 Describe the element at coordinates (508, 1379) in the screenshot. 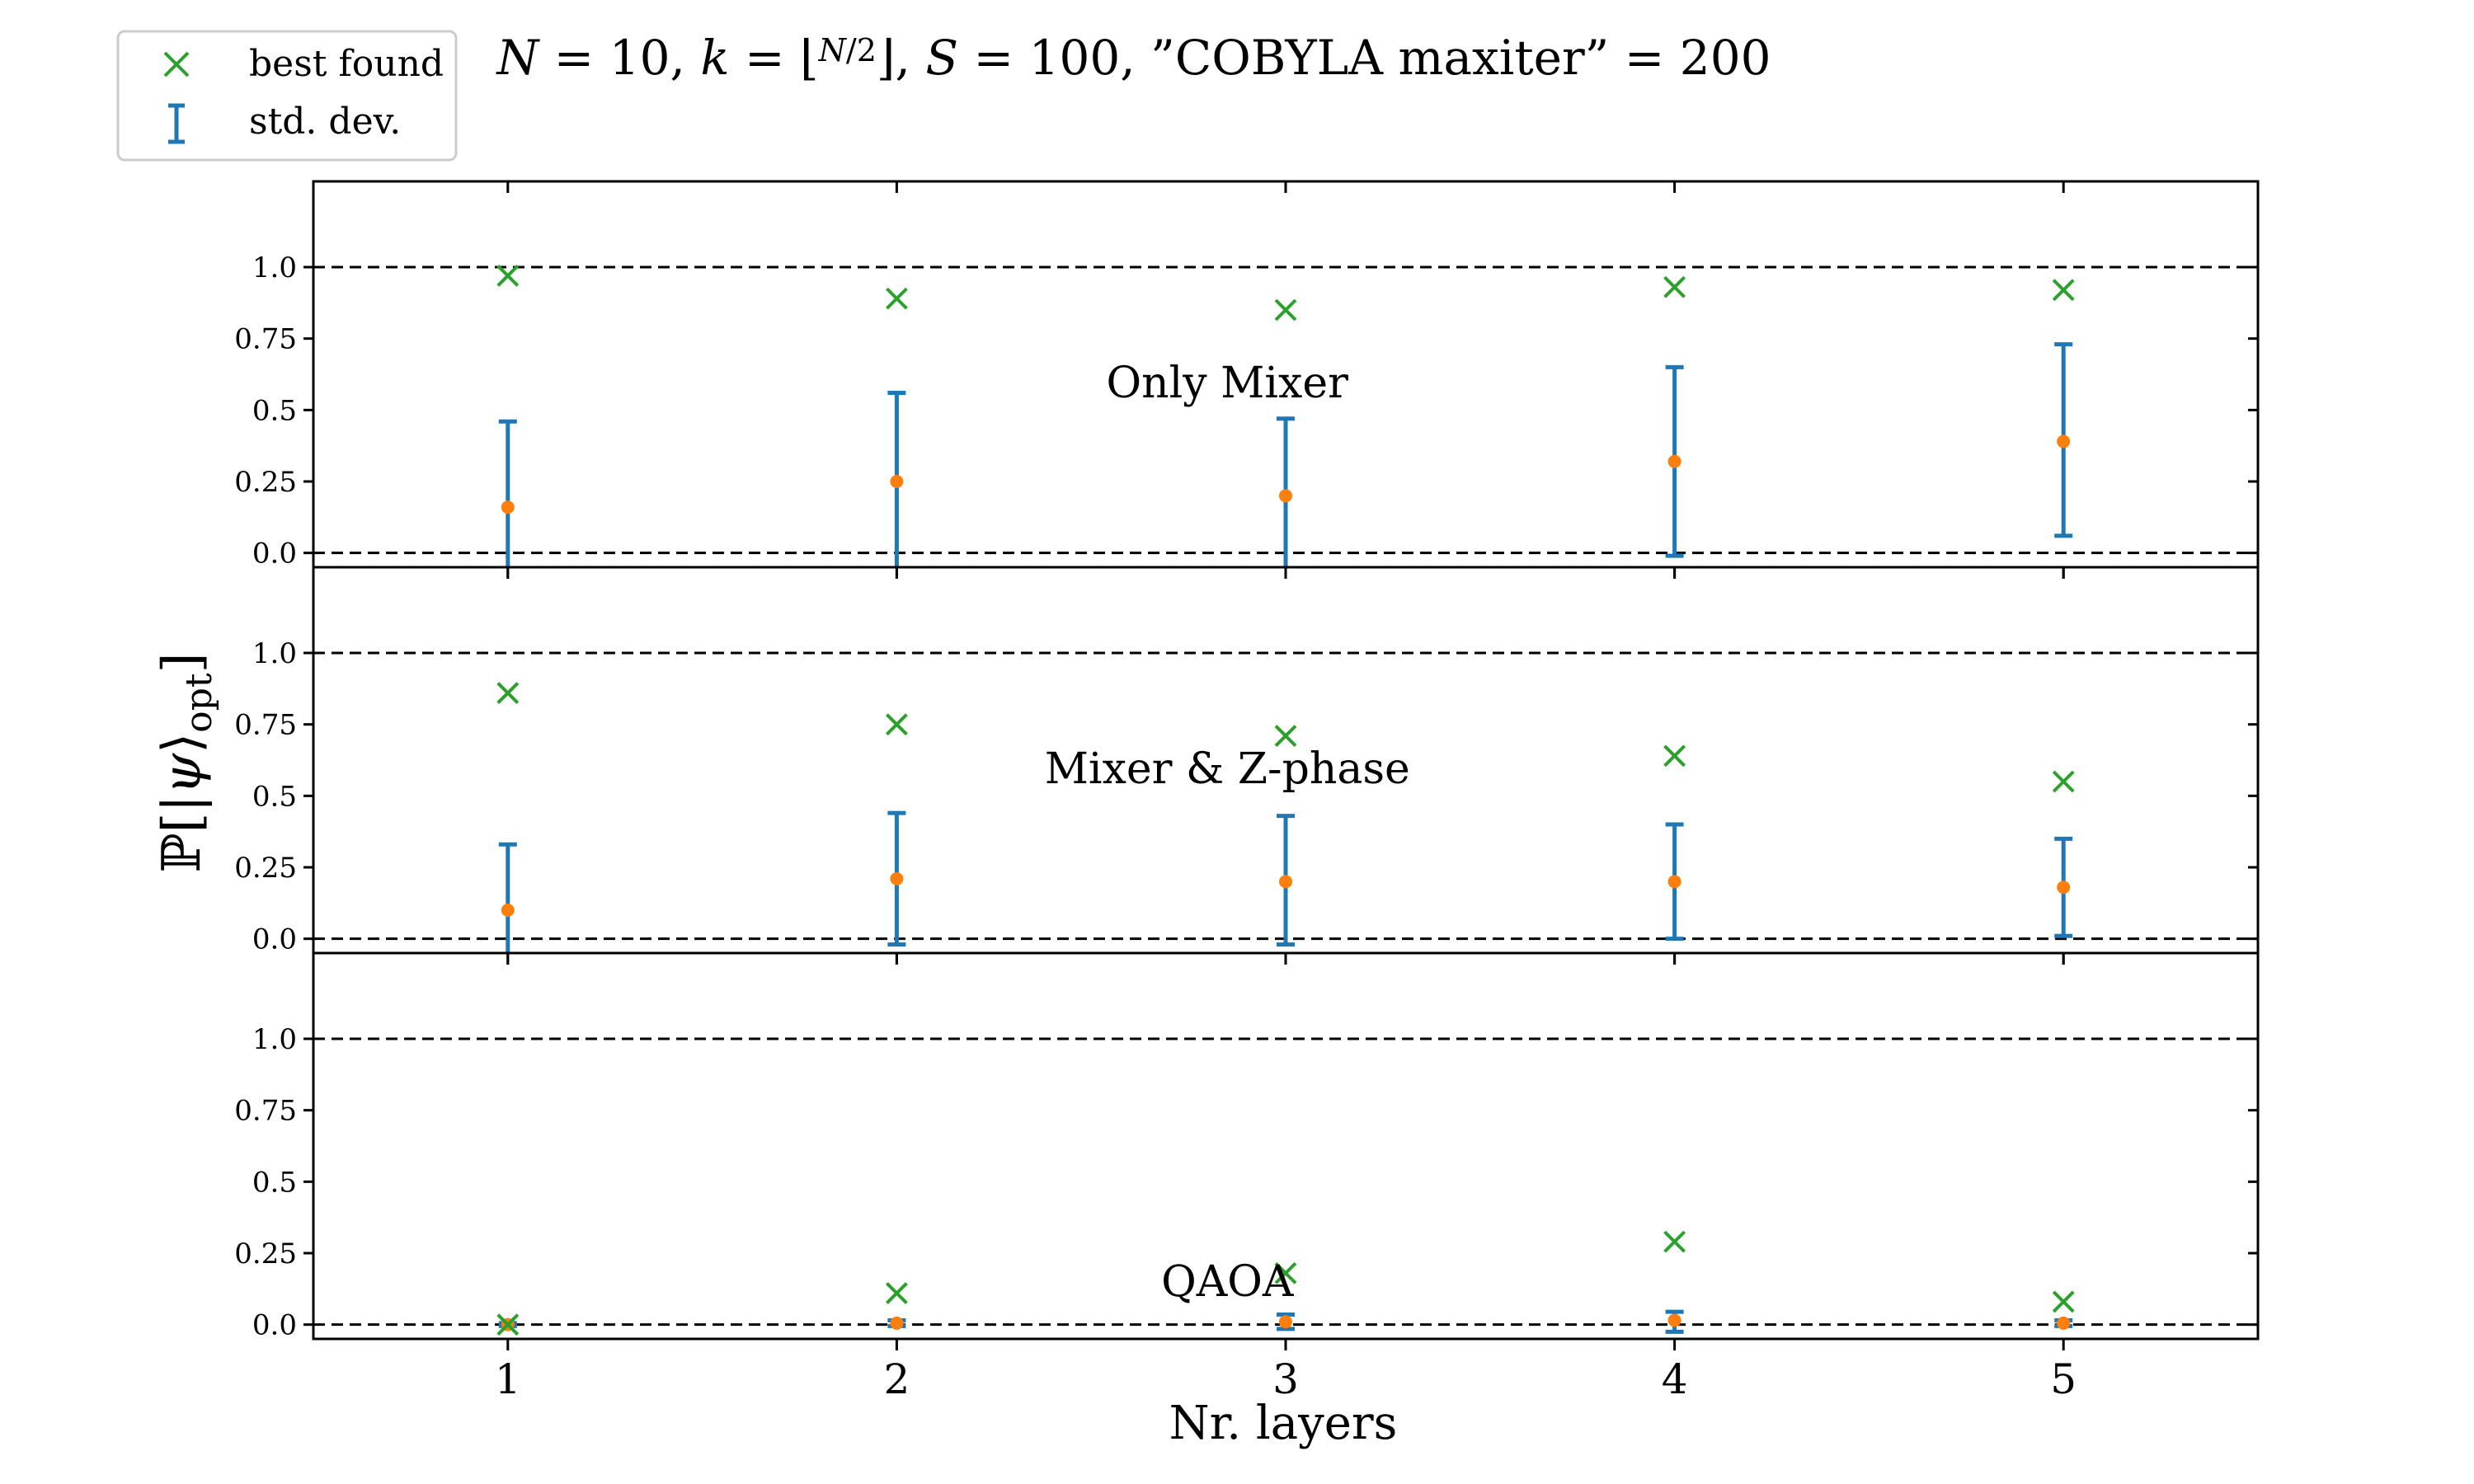

I see `x-tick-label: 1` at that location.